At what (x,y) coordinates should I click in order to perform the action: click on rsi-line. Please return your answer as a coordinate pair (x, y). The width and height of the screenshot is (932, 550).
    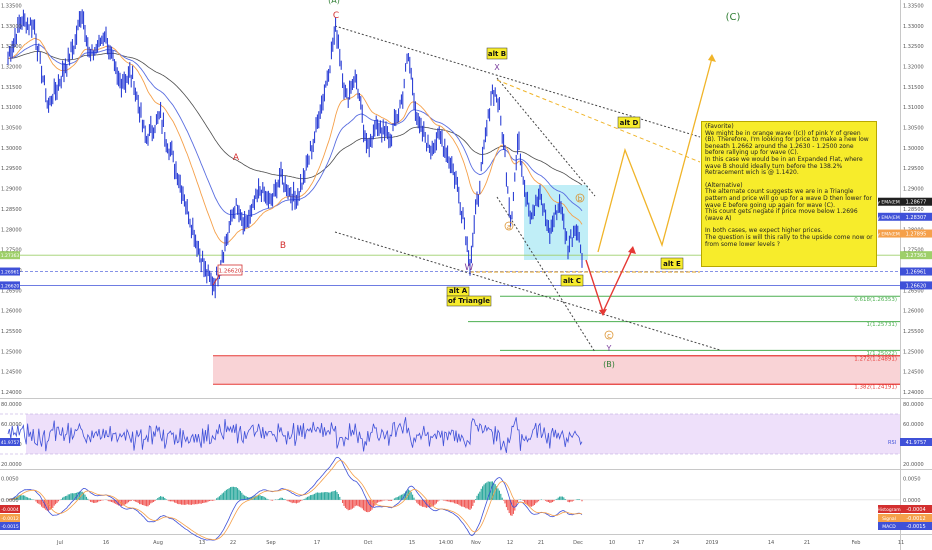
    Looking at the image, I should click on (295, 435).